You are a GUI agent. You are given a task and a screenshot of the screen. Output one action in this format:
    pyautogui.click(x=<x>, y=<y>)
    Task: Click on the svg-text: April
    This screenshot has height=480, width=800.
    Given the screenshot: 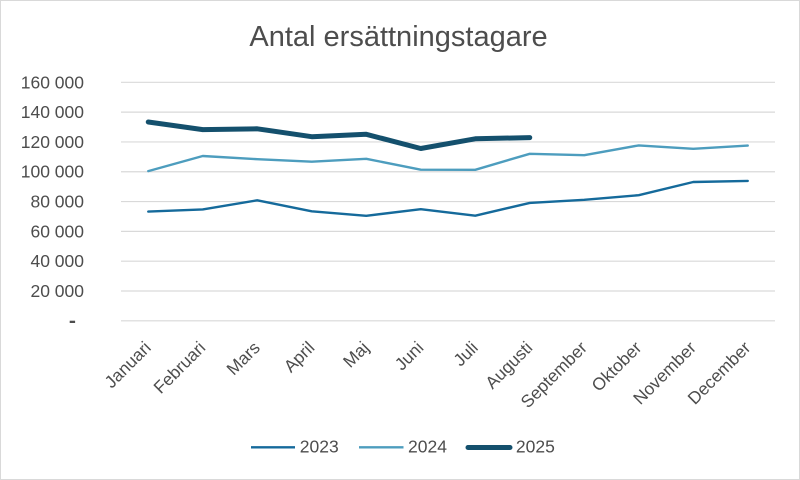 What is the action you would take?
    pyautogui.click(x=299, y=356)
    